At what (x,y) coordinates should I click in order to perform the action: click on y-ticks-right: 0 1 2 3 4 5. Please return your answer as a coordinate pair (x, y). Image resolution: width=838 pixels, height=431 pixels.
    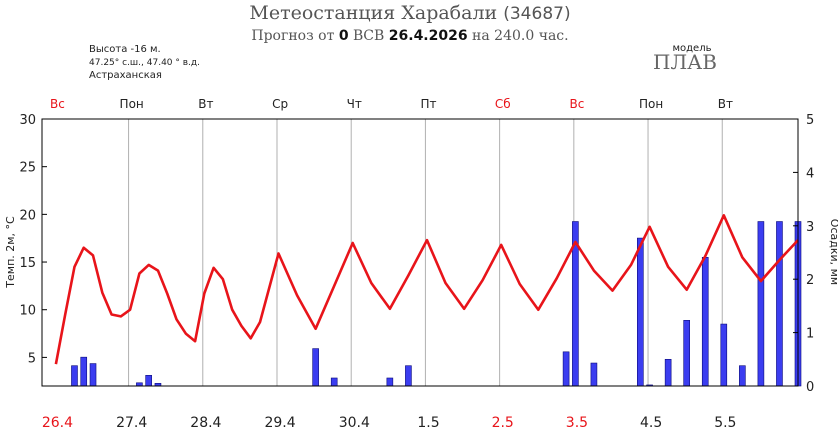
    Looking at the image, I should click on (803, 254).